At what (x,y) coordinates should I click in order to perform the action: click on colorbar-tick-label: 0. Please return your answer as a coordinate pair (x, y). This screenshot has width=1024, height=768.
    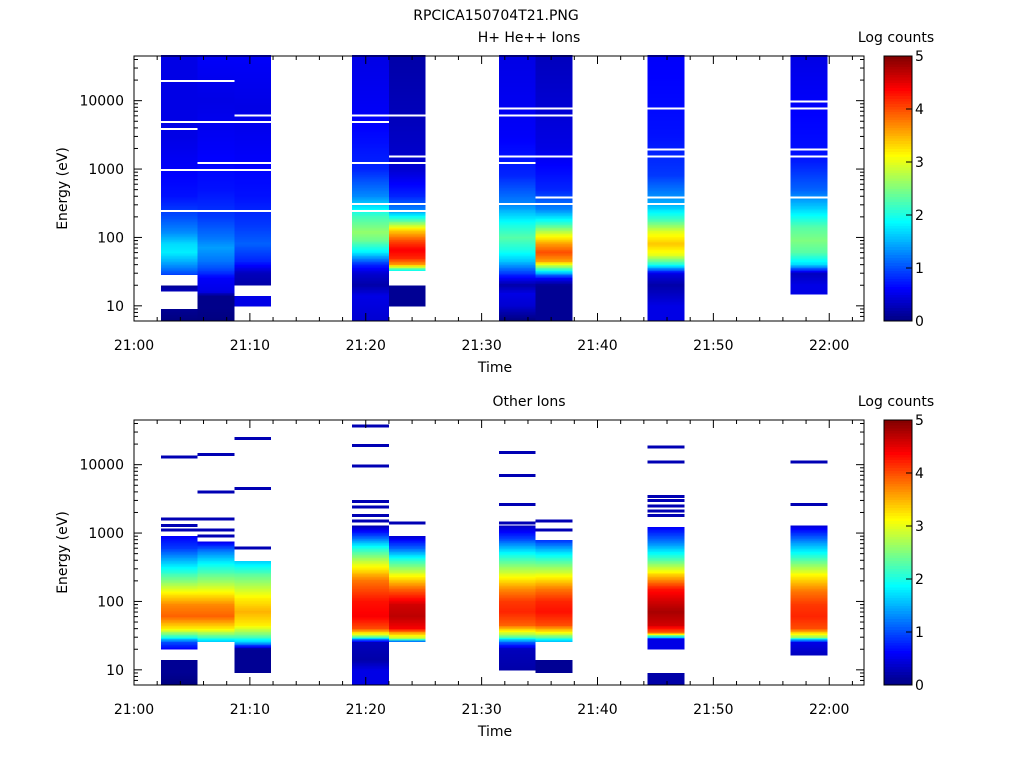
    Looking at the image, I should click on (919, 322).